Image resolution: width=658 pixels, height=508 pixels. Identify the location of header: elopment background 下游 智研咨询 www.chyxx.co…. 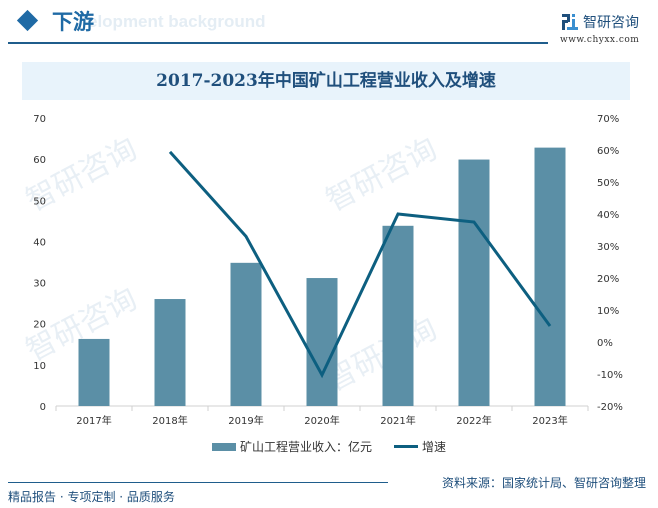
(329, 25).